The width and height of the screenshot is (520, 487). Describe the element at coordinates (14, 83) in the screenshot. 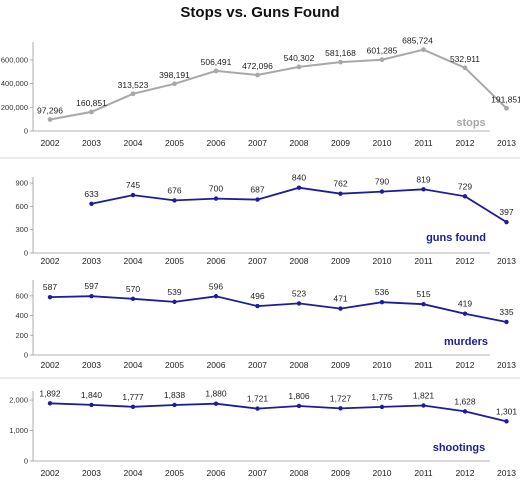

I see `y-tick-label: 400,000` at that location.